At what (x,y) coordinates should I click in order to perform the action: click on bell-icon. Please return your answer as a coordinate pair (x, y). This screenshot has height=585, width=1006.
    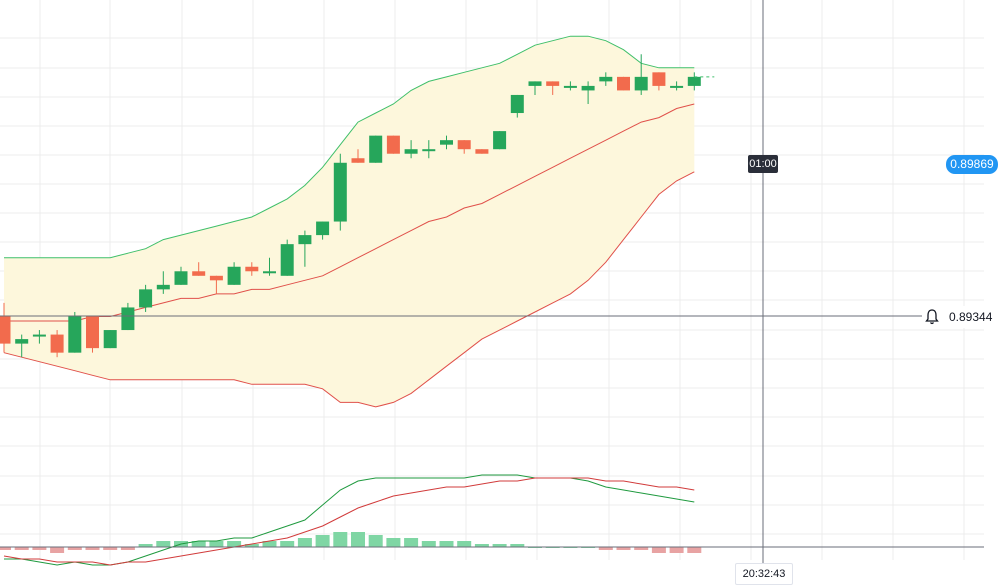
    Looking at the image, I should click on (932, 317).